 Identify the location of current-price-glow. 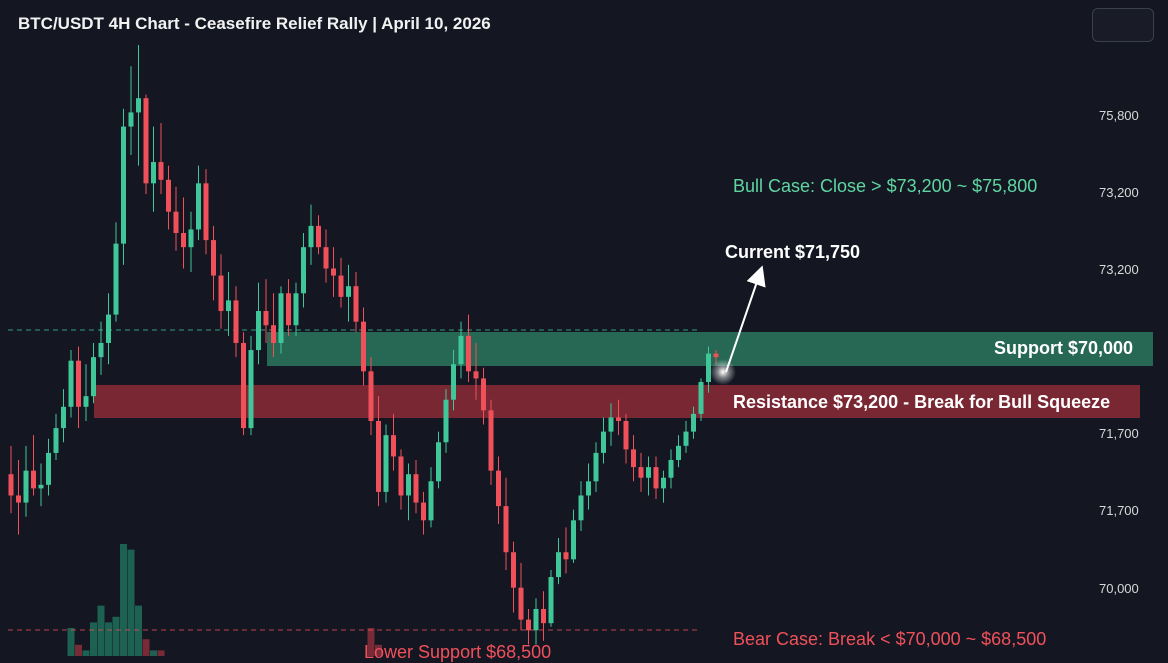
(723, 372).